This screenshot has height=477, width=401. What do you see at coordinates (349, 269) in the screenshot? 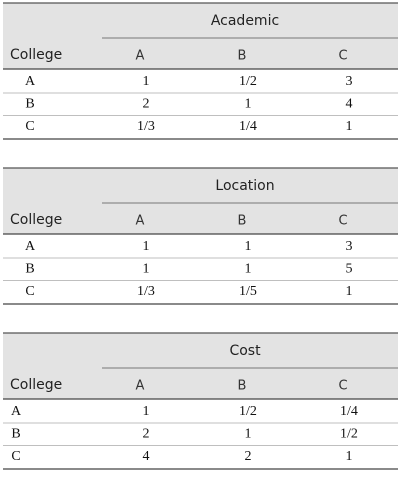
I see `cell: 5` at bounding box center [349, 269].